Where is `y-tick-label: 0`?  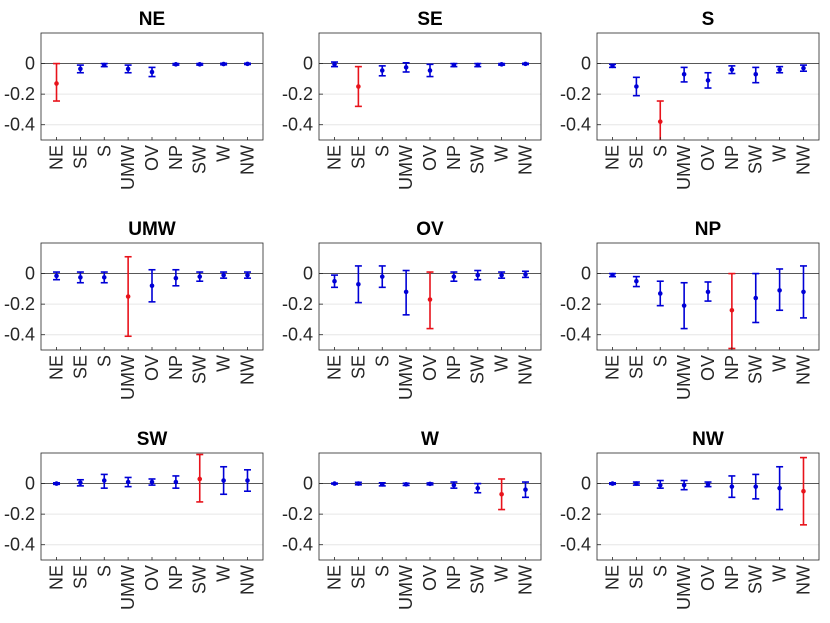 y-tick-label: 0 is located at coordinates (30, 64).